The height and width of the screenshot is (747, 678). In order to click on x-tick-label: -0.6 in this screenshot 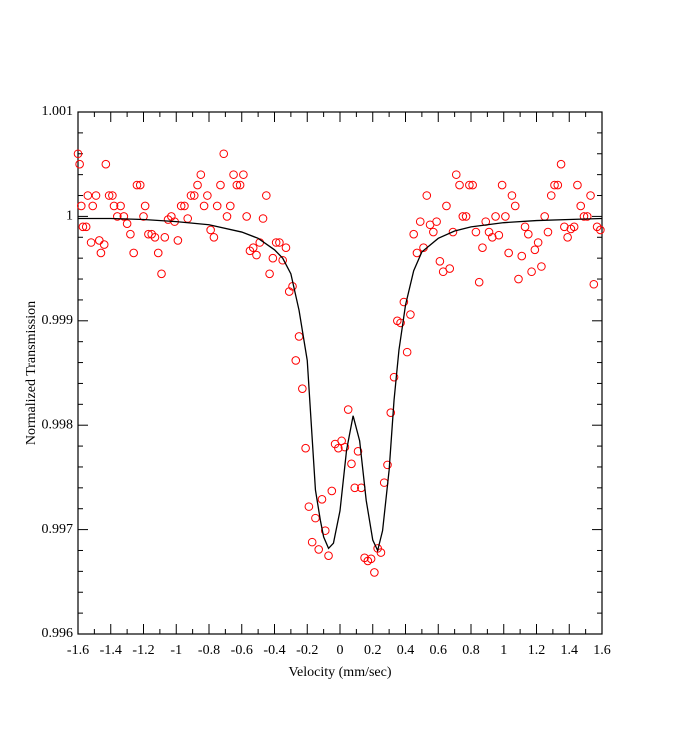, I will do `click(242, 650)`.